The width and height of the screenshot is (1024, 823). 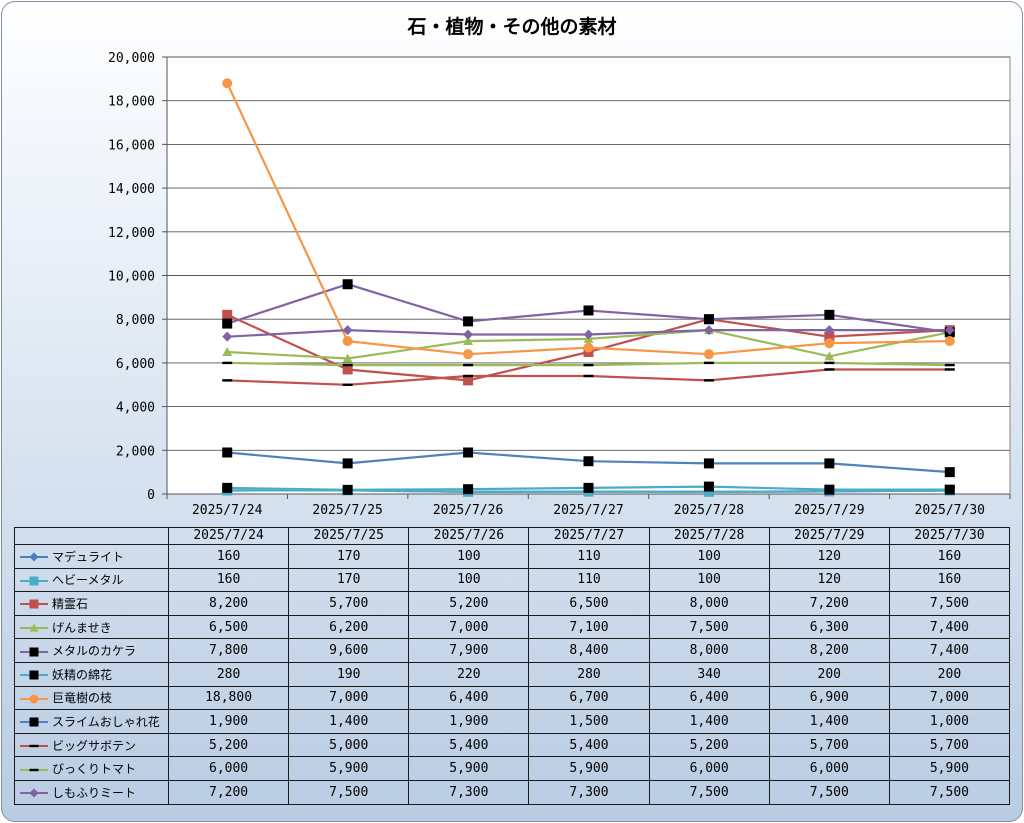 I want to click on series-name-cell: メタルのカケラ, so click(x=91, y=650).